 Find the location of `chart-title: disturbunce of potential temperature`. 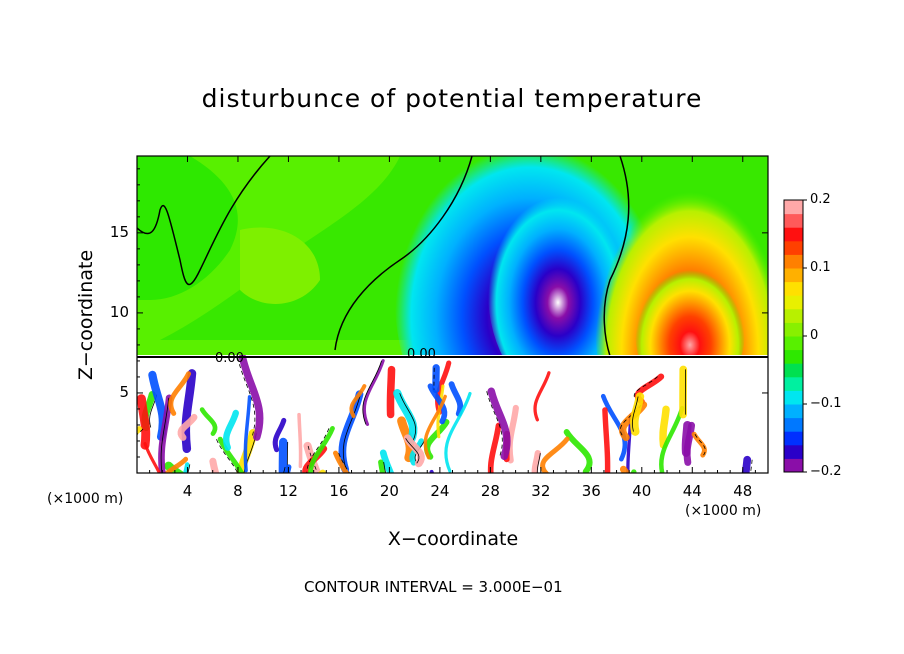

chart-title: disturbunce of potential temperature is located at coordinates (452, 98).